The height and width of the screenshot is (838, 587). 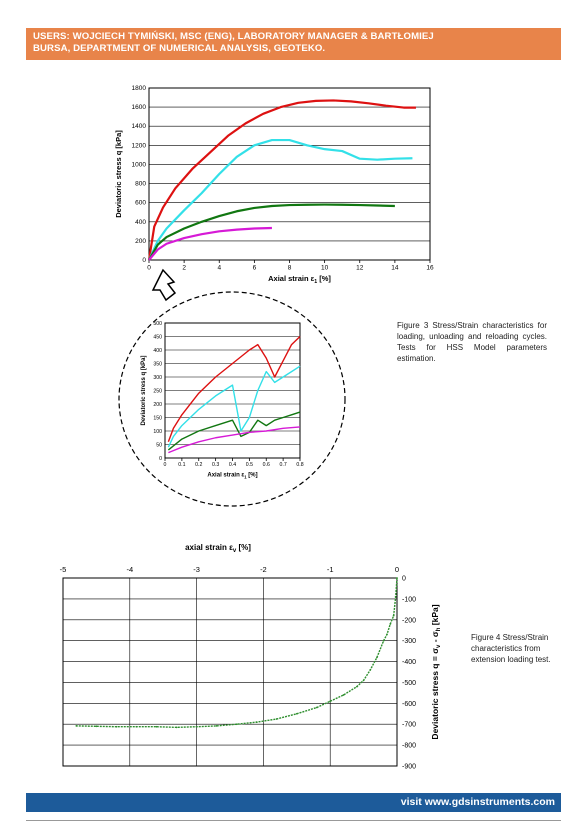 What do you see at coordinates (140, 184) in the screenshot?
I see `y-tick-label: 800` at bounding box center [140, 184].